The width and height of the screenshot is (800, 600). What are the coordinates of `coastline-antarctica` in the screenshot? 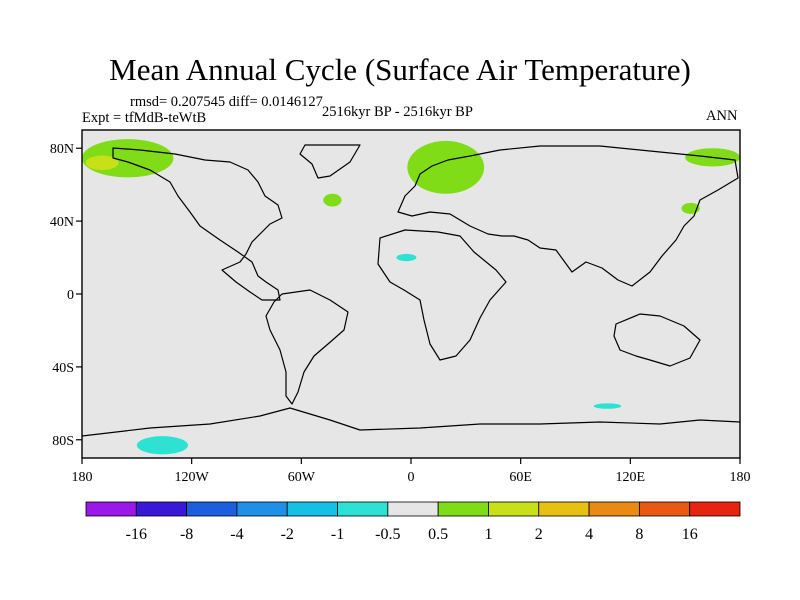 It's located at (411, 422).